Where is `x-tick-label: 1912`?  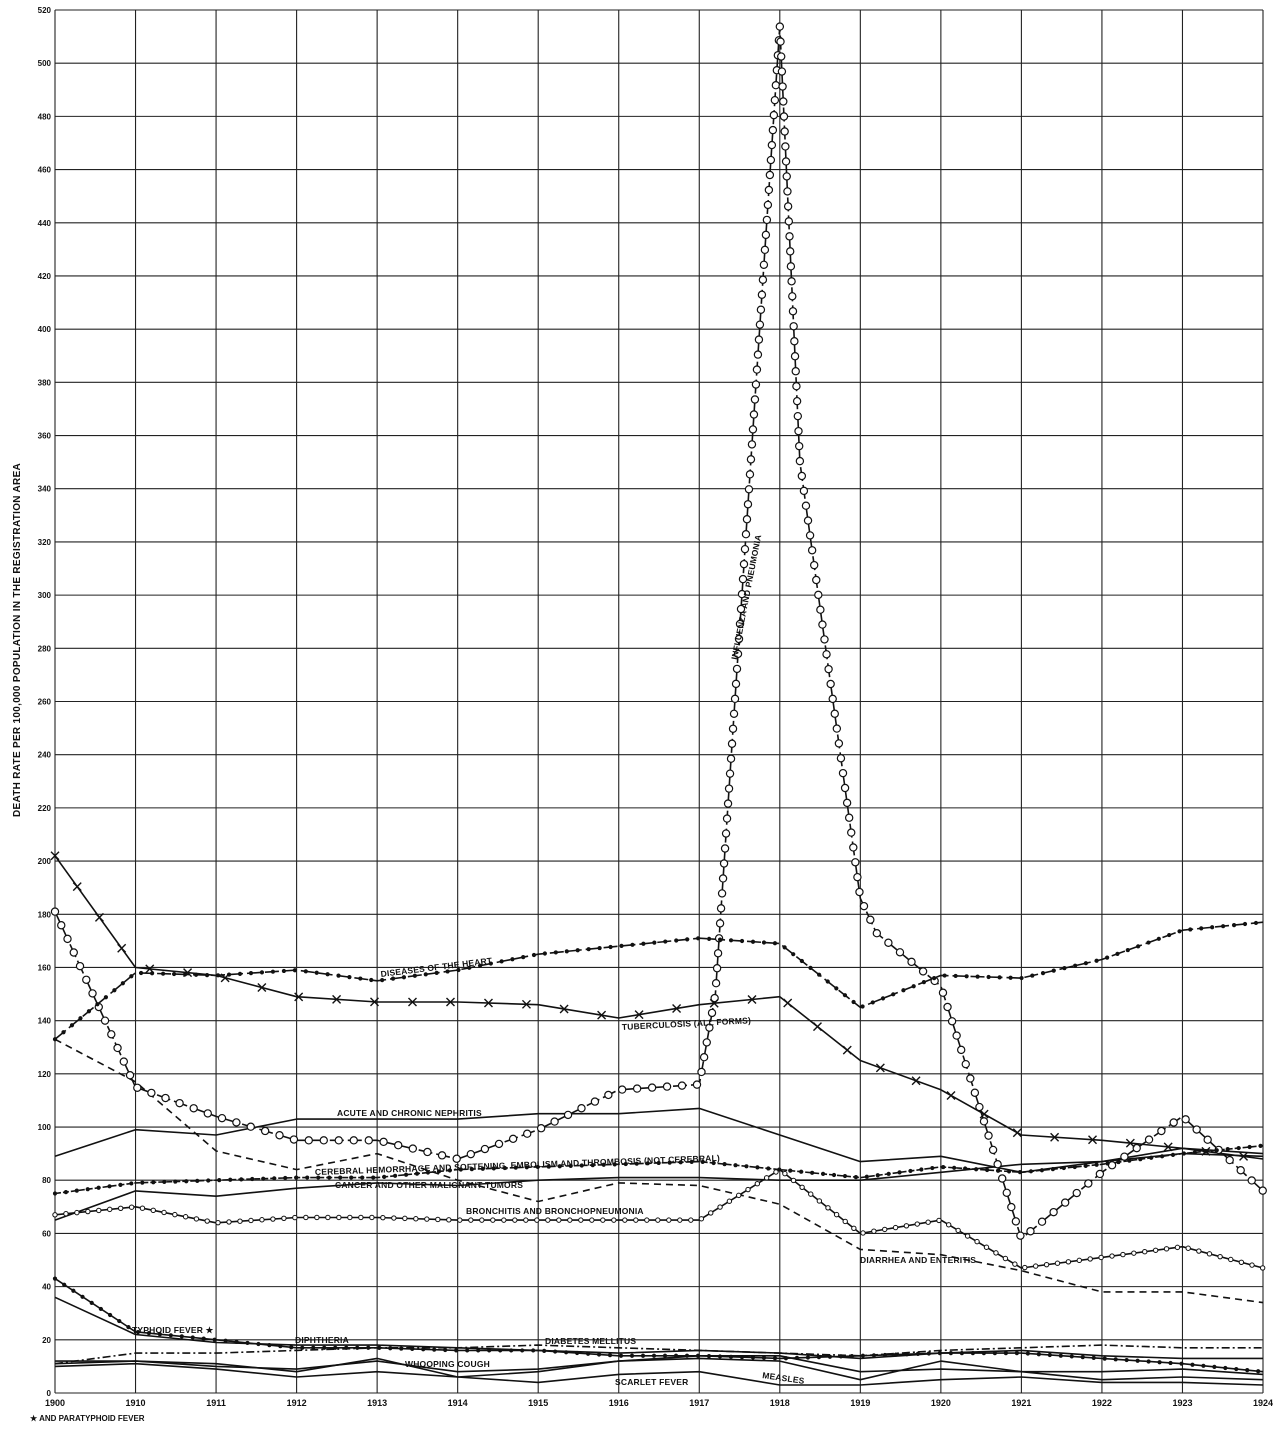
x-tick-label: 1912 is located at coordinates (297, 1403).